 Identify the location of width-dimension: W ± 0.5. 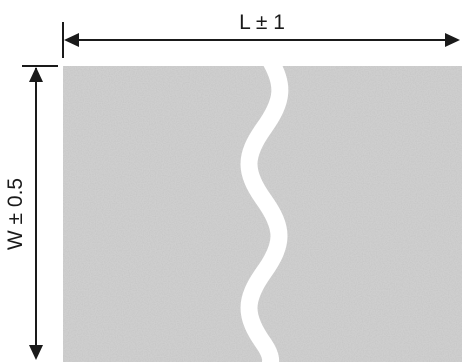
(31, 212).